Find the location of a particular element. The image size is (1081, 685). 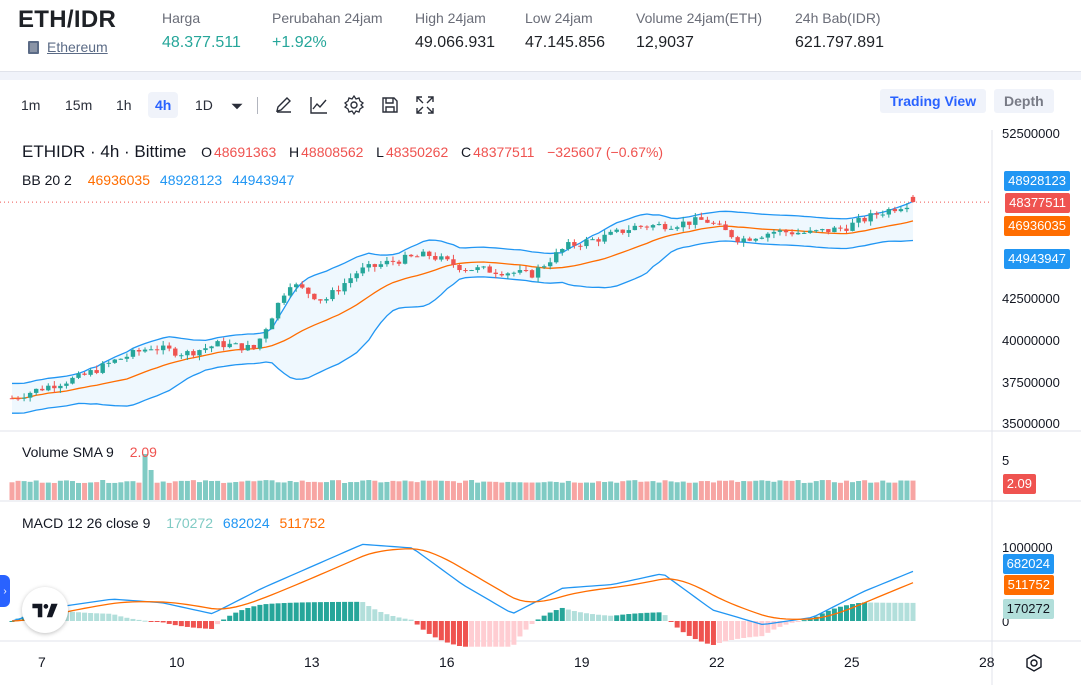

macd-line-value: 682024 is located at coordinates (246, 523).